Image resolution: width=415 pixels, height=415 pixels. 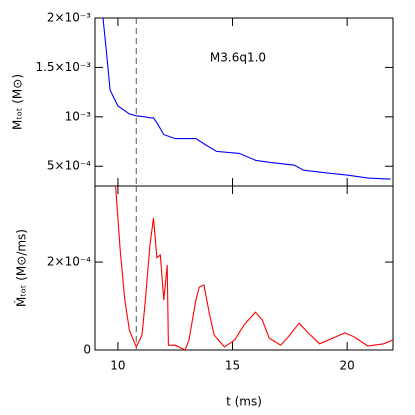 What do you see at coordinates (69, 166) in the screenshot?
I see `y-tick-label: 5×10⁻⁴` at bounding box center [69, 166].